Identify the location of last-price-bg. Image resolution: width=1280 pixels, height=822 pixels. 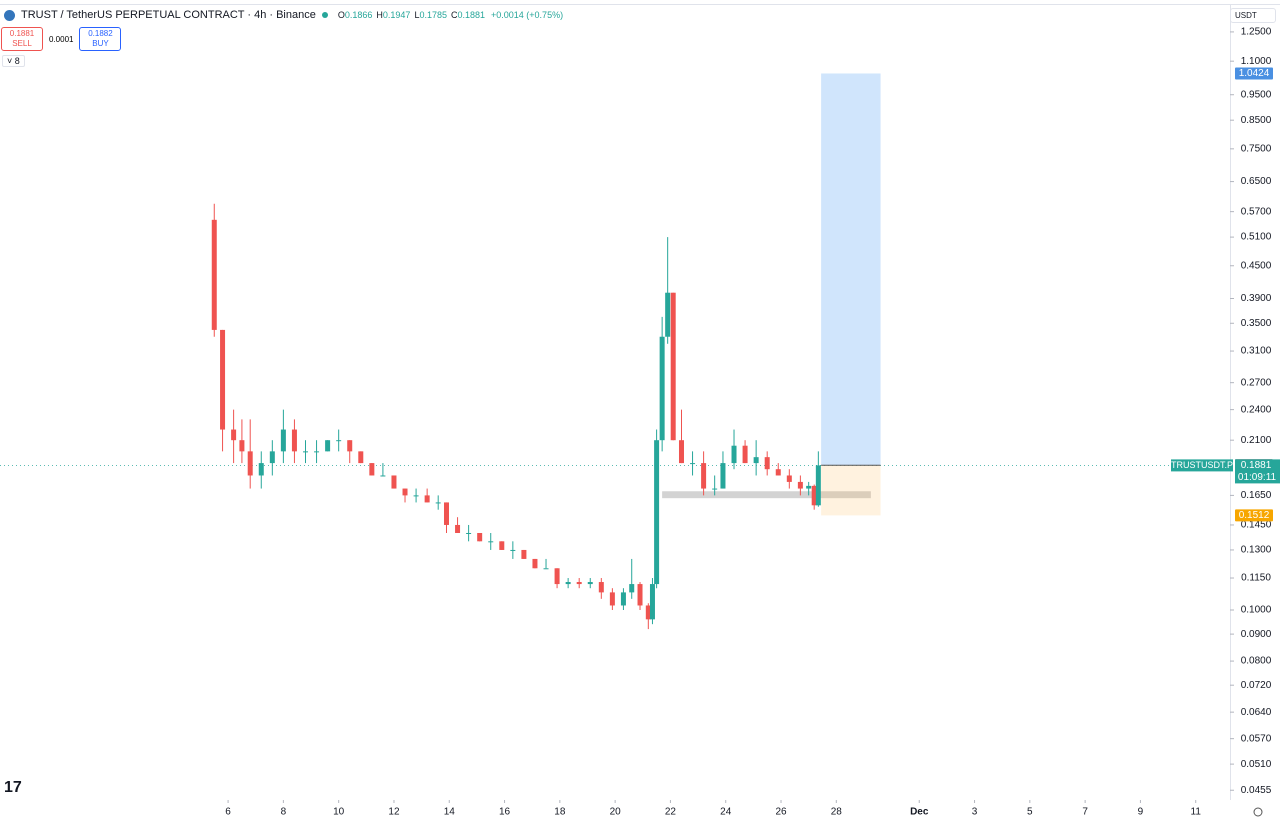
(1257, 471).